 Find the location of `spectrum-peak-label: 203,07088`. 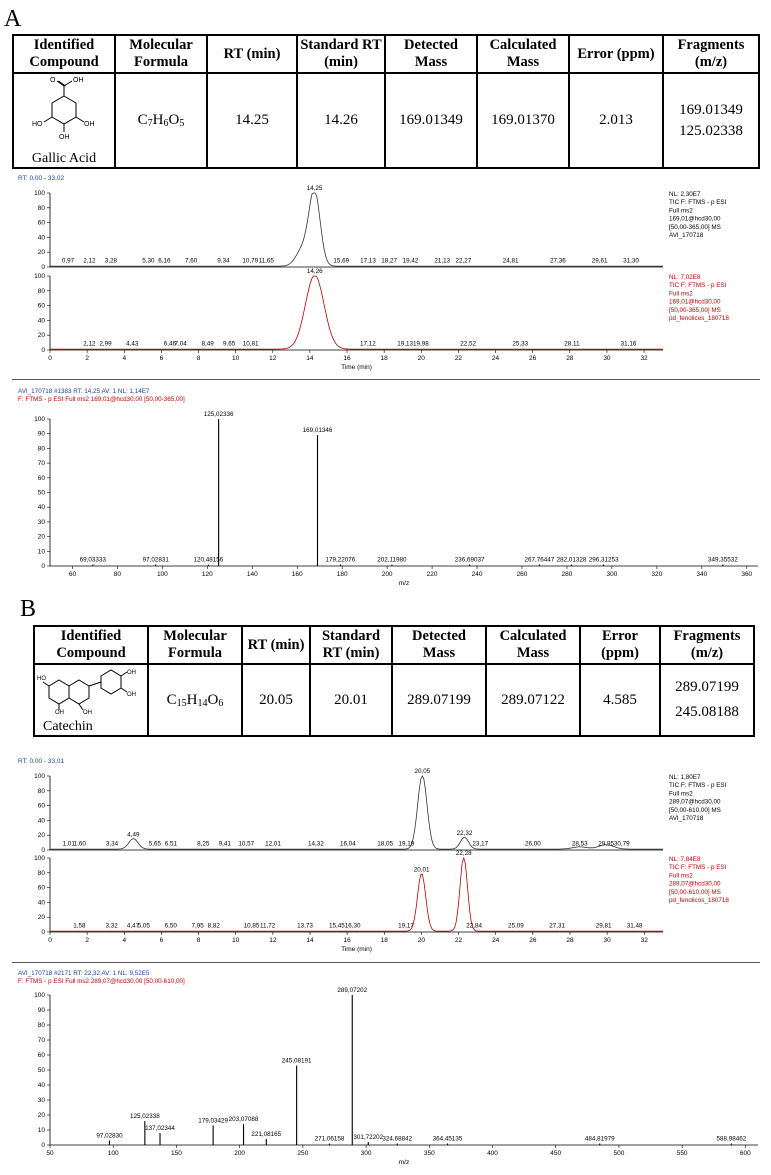

spectrum-peak-label: 203,07088 is located at coordinates (244, 1119).